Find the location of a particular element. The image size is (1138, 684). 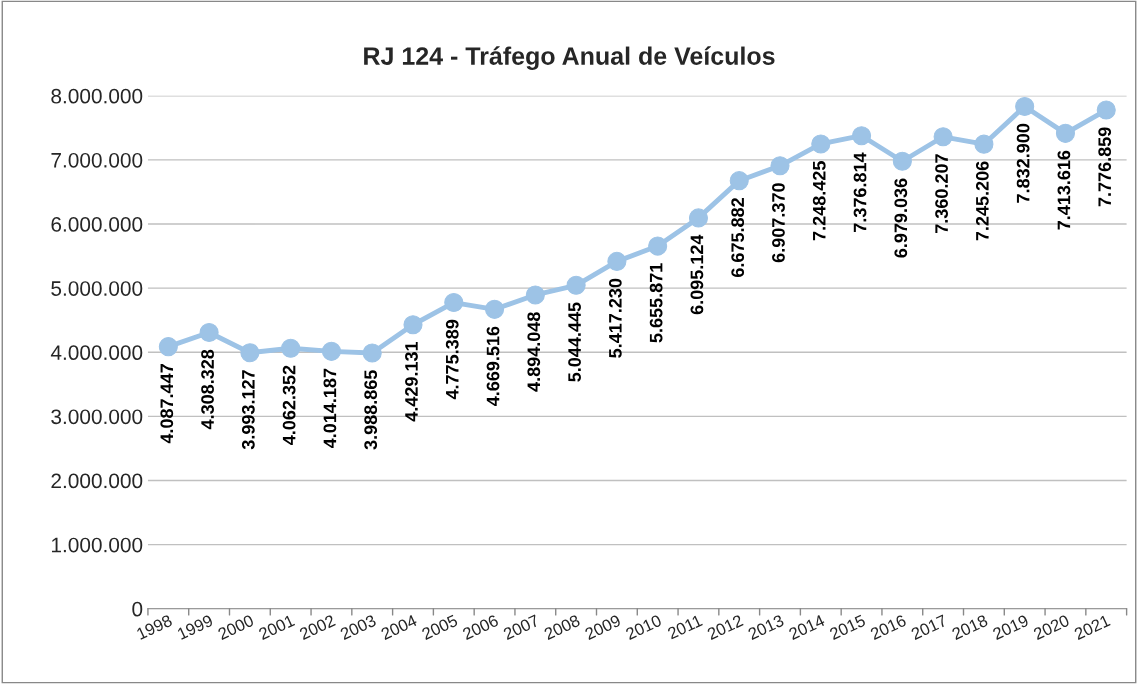

data-label: 5.417.230 is located at coordinates (615, 318).